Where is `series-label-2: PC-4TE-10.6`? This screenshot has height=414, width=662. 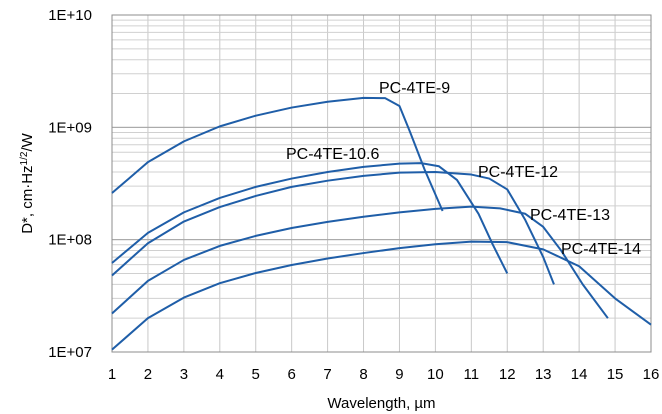 series-label-2: PC-4TE-10.6 is located at coordinates (332, 154).